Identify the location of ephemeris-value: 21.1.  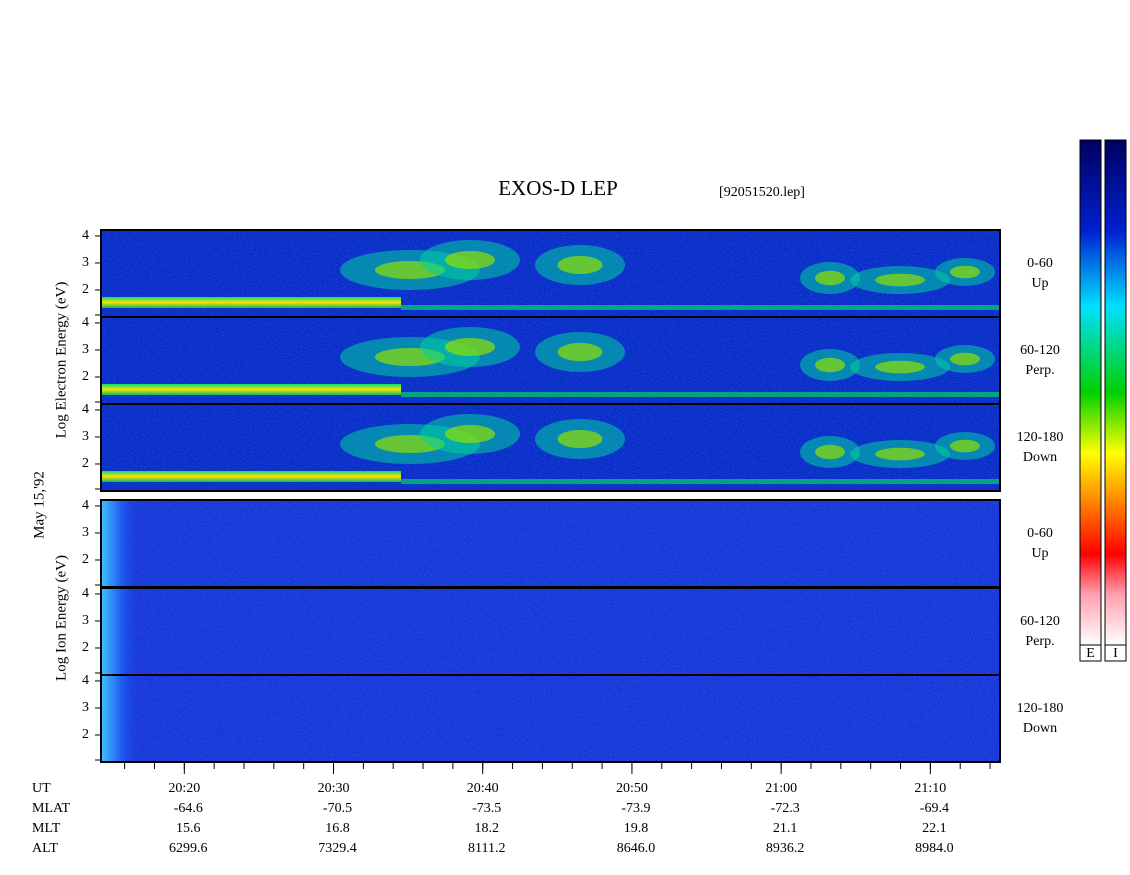
(785, 828).